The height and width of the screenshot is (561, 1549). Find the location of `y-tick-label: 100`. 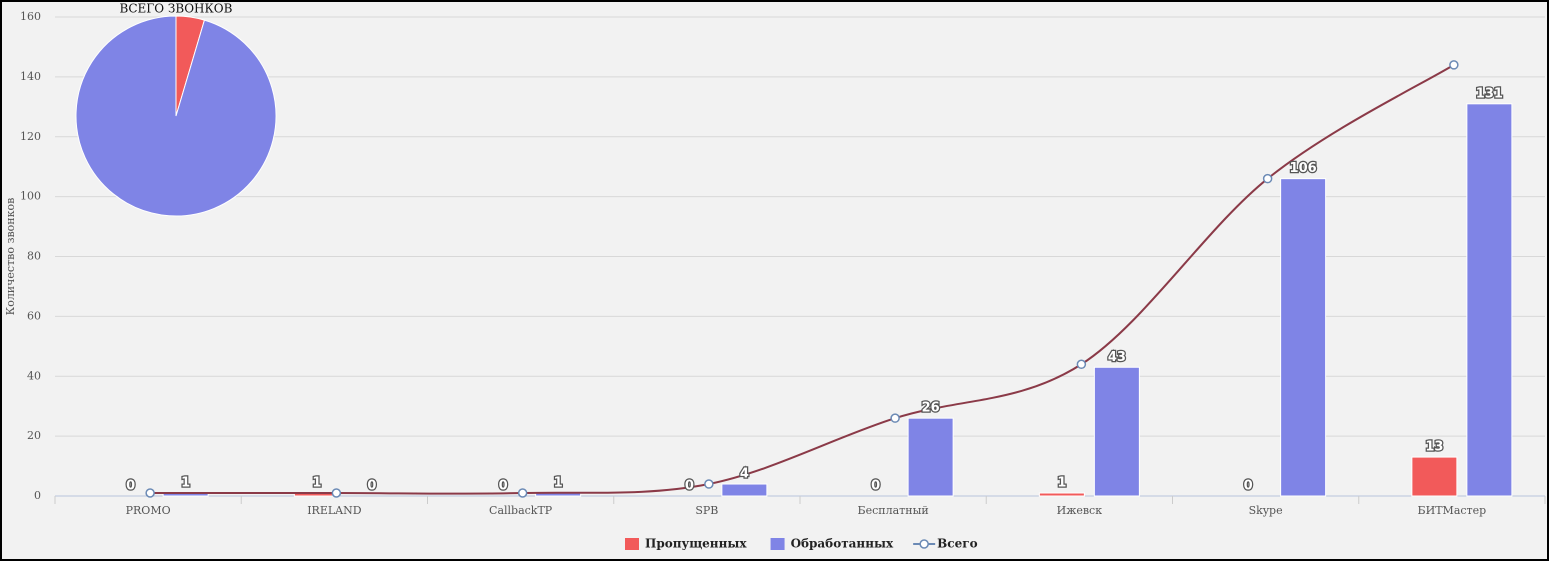

y-tick-label: 100 is located at coordinates (30, 196).